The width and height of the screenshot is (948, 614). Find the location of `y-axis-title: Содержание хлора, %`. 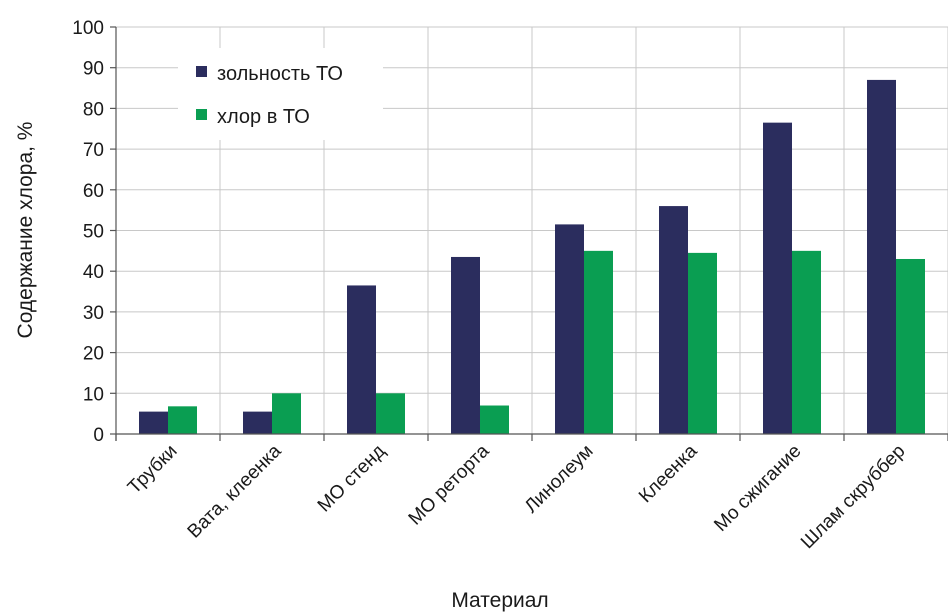

y-axis-title: Содержание хлора, % is located at coordinates (25, 230).